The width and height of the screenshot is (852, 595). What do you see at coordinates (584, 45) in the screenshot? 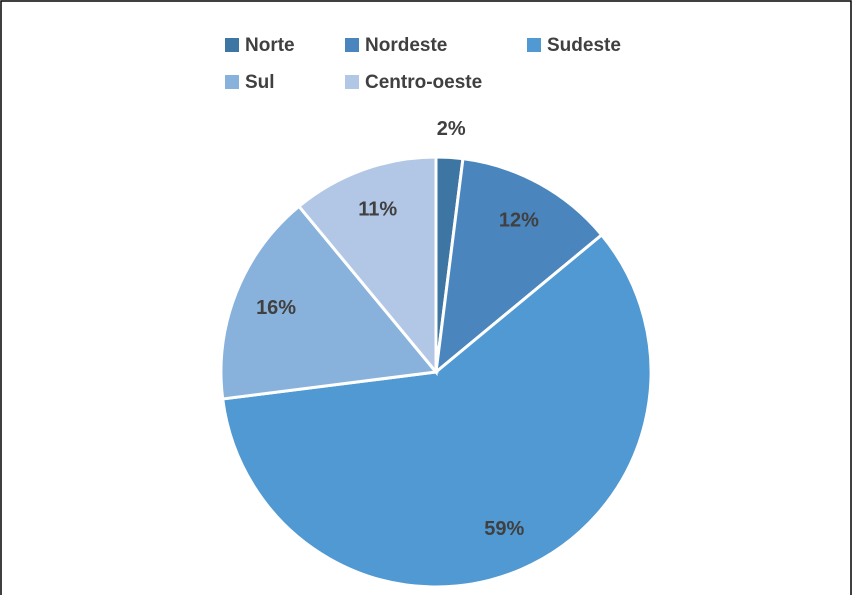
I see `legend-label: Sudeste` at bounding box center [584, 45].